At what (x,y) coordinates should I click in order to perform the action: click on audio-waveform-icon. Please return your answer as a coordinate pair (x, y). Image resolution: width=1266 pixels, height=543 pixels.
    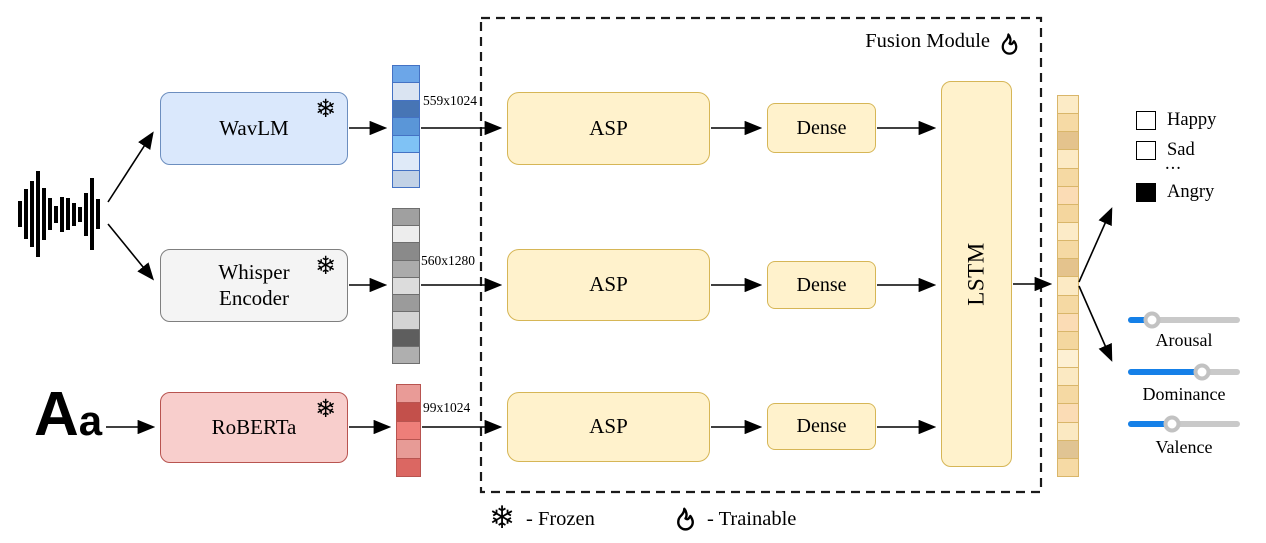
    Looking at the image, I should click on (63, 214).